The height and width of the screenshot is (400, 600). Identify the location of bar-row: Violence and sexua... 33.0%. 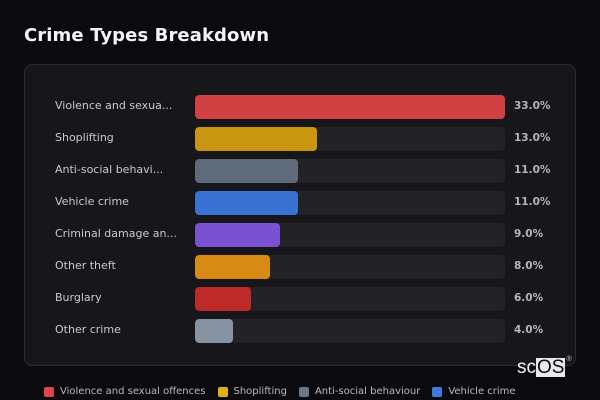
(300, 107).